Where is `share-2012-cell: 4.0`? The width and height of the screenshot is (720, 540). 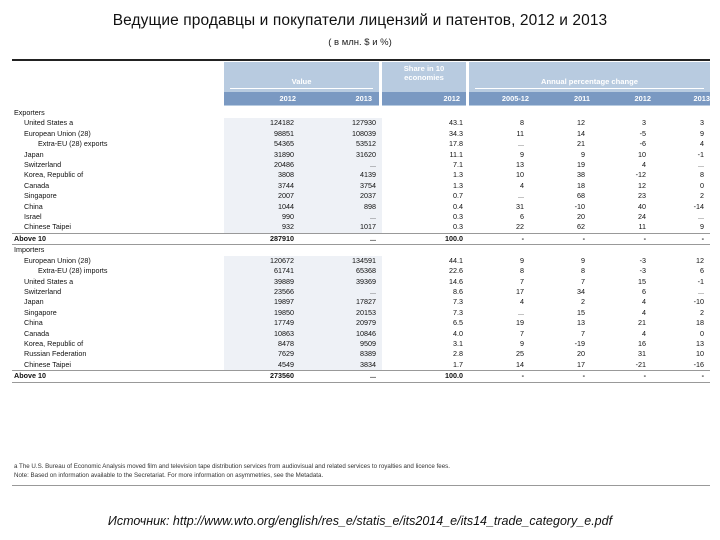
share-2012-cell: 4.0 is located at coordinates (458, 333).